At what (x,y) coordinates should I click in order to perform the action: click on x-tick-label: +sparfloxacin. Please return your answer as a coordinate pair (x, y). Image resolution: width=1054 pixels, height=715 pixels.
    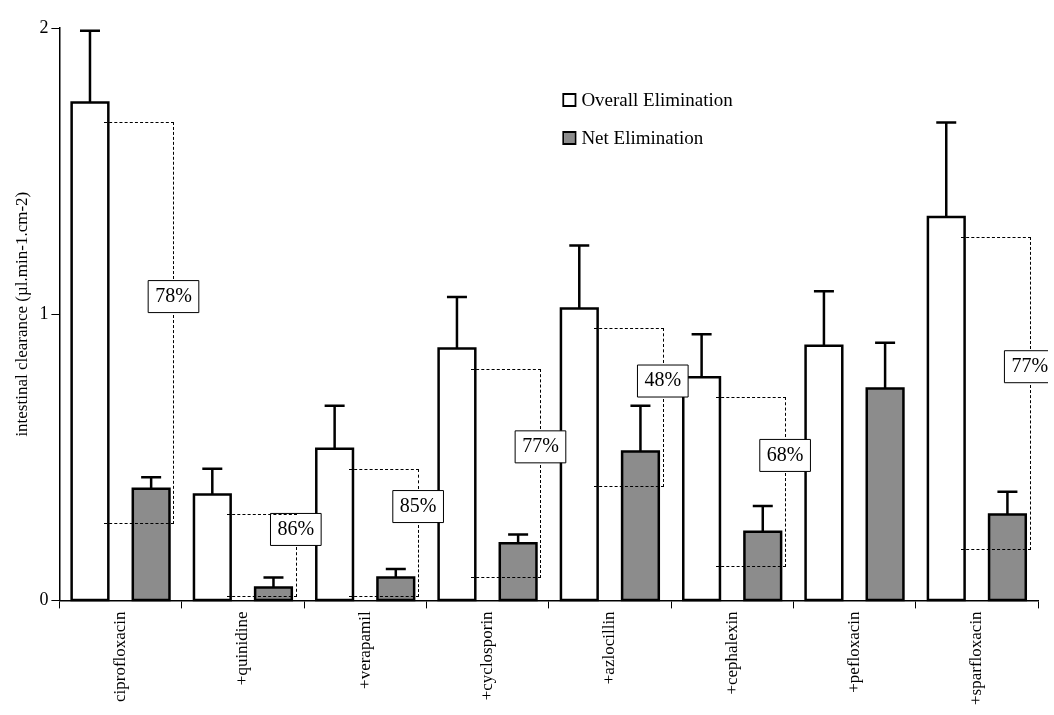
    Looking at the image, I should click on (976, 657).